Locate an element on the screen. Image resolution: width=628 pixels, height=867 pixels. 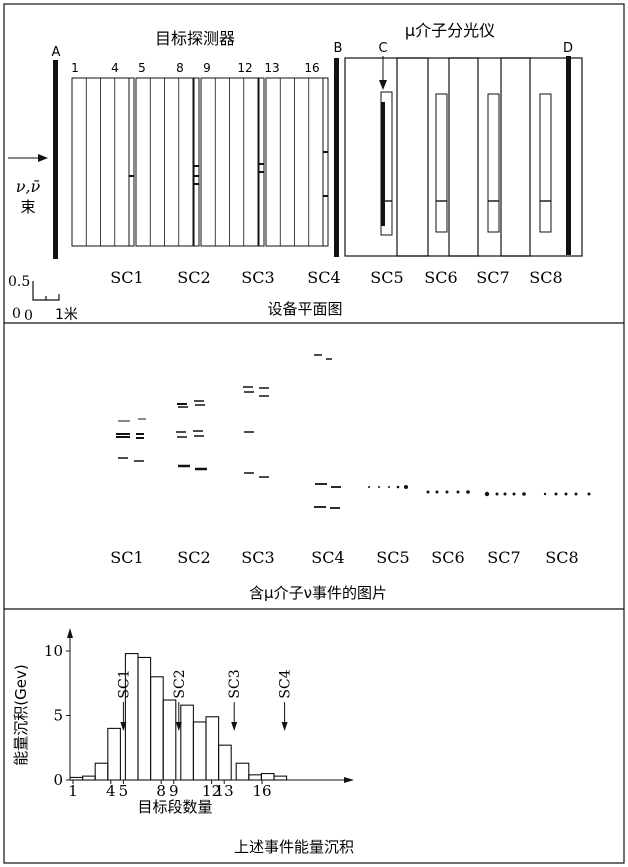
chamber-marker-label: SC2 is located at coordinates (180, 683).